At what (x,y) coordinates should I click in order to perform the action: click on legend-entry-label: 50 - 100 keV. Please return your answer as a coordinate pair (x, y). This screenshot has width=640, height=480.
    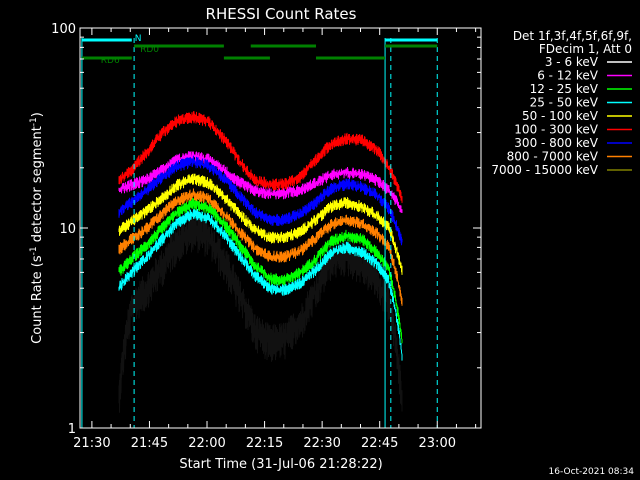
    Looking at the image, I should click on (560, 116).